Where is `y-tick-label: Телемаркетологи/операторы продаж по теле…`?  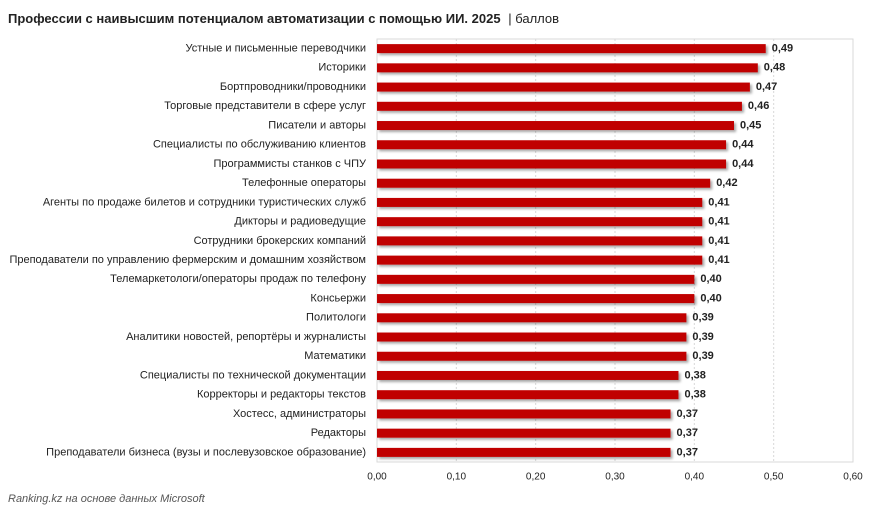
y-tick-label: Телемаркетологи/операторы продаж по теле… is located at coordinates (238, 279).